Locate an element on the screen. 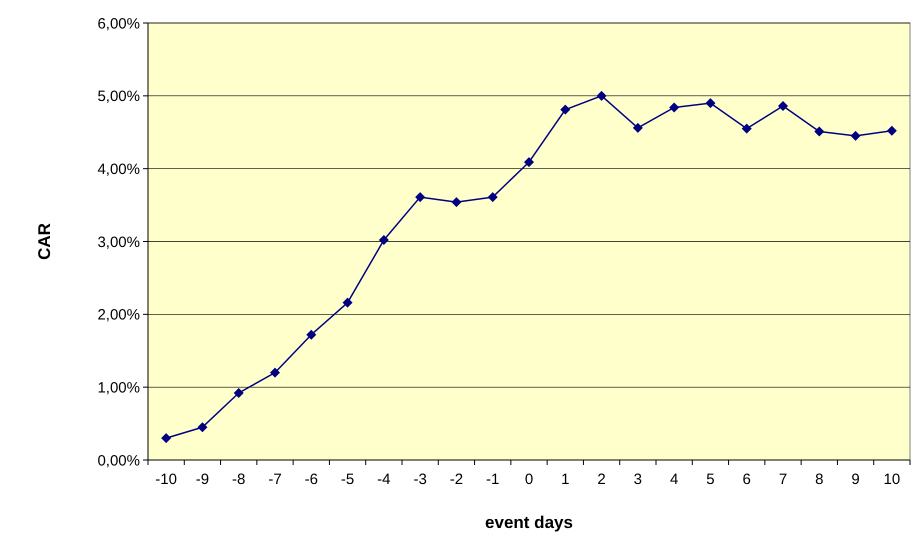  x-axis-title: event days is located at coordinates (529, 522).